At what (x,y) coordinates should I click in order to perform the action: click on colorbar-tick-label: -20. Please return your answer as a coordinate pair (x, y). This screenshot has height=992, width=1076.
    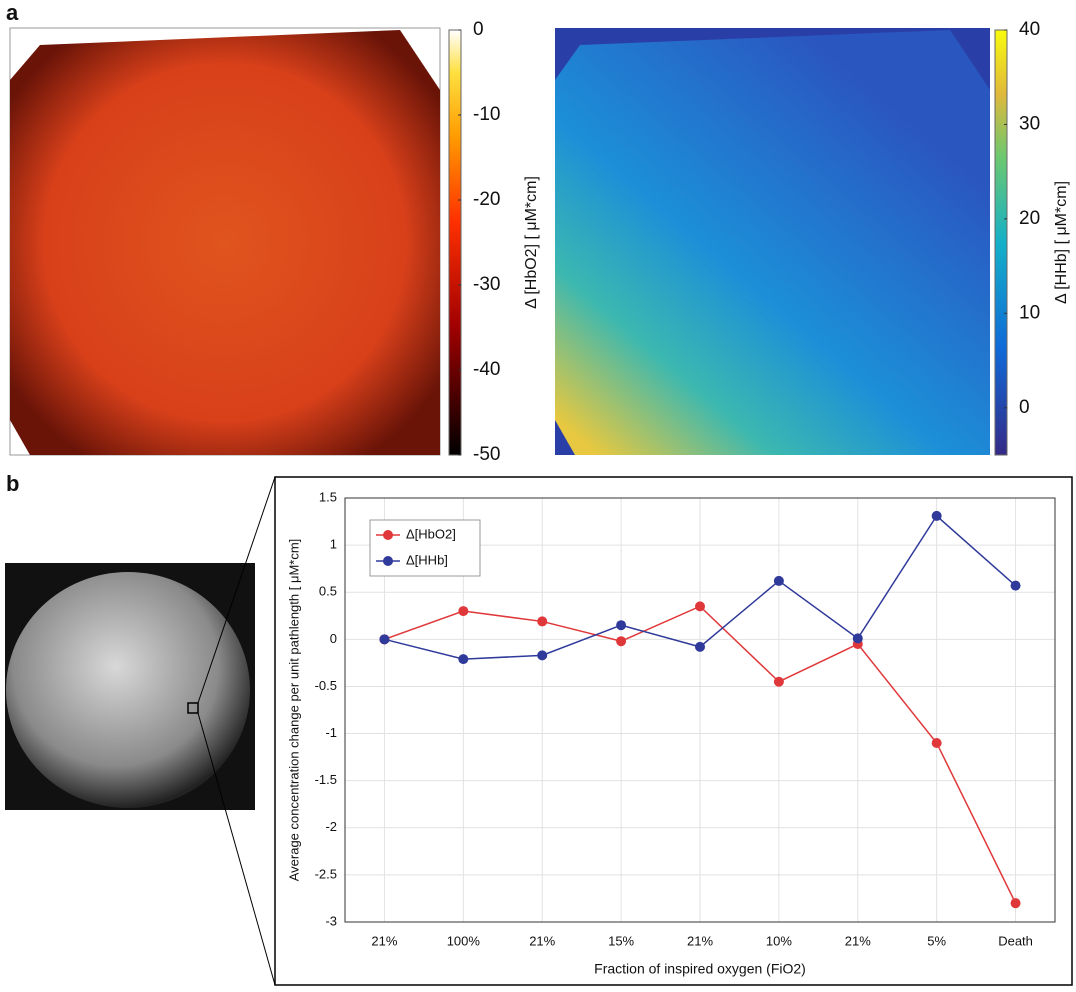
    Looking at the image, I should click on (486, 199).